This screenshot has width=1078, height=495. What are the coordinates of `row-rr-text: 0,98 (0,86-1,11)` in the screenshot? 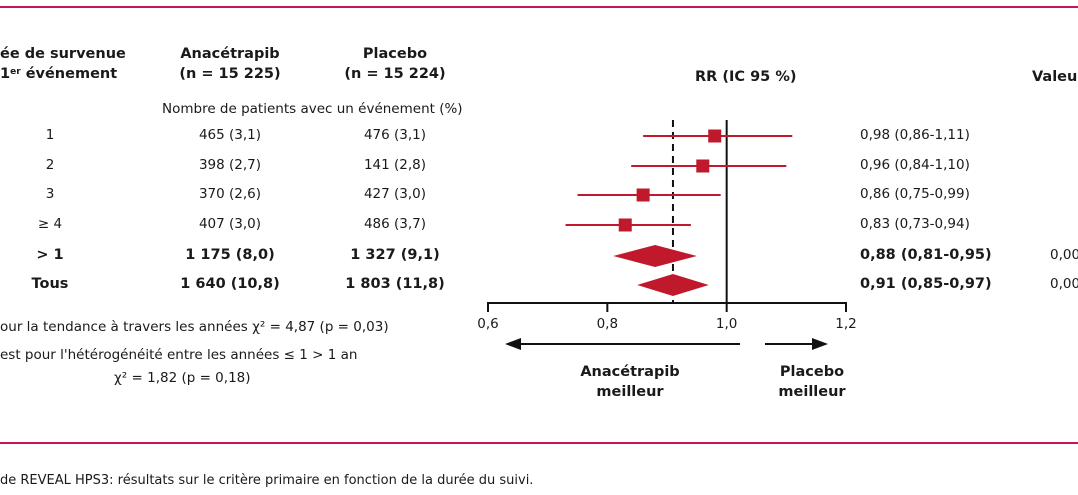 It's located at (915, 135).